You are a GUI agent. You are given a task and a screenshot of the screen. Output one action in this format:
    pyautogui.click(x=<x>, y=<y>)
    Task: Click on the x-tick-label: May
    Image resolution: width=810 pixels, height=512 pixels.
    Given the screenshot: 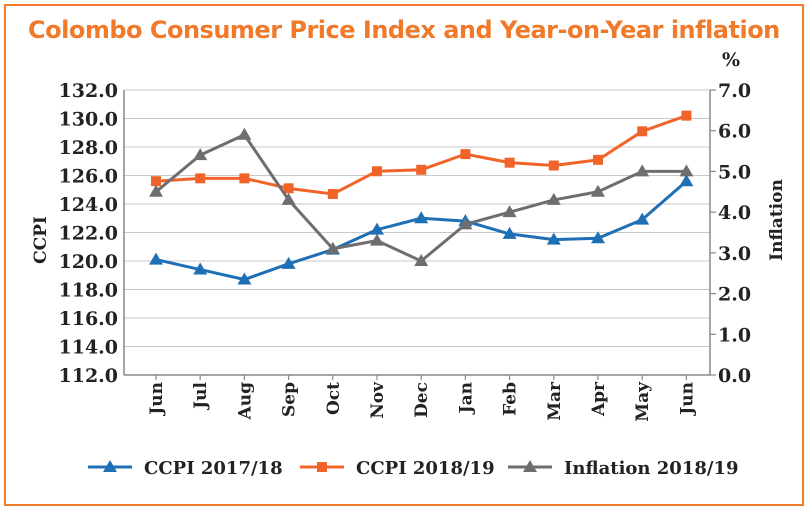 What is the action you would take?
    pyautogui.click(x=643, y=401)
    